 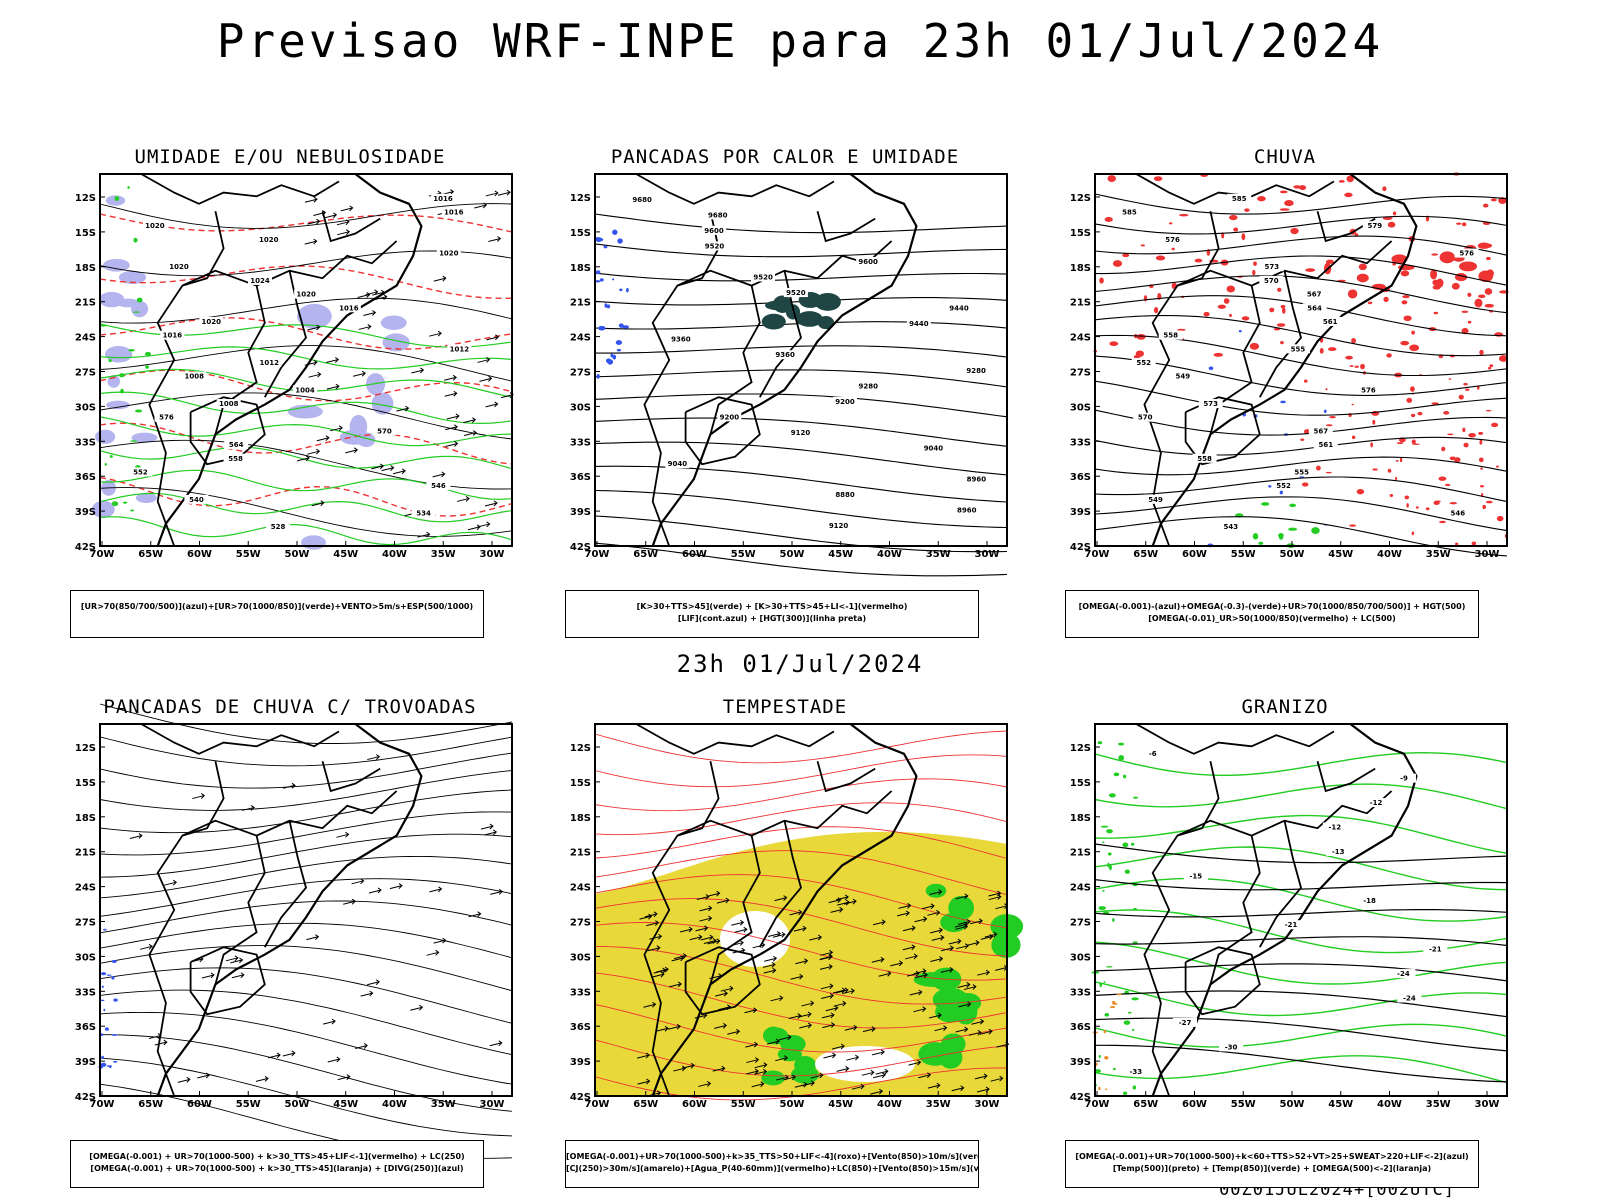 What do you see at coordinates (1080, 1097) in the screenshot?
I see `lat-label: 42S` at bounding box center [1080, 1097].